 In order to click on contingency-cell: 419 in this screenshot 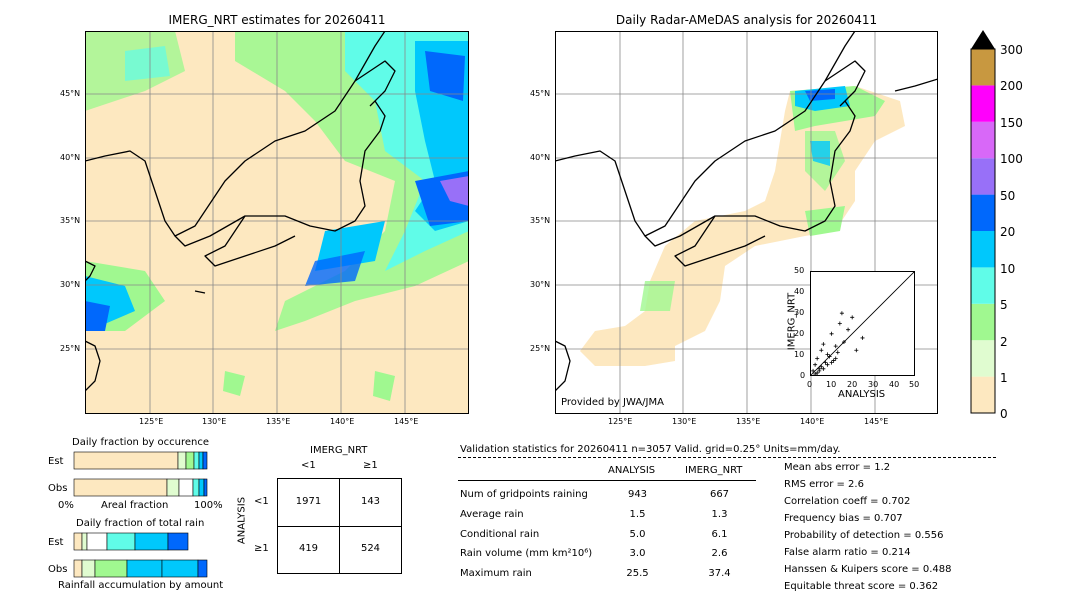, I will do `click(308, 548)`.